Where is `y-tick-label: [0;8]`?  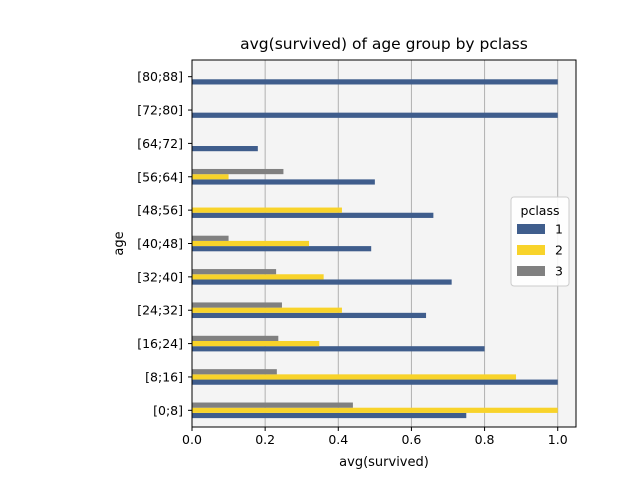
y-tick-label: [0;8] is located at coordinates (168, 410).